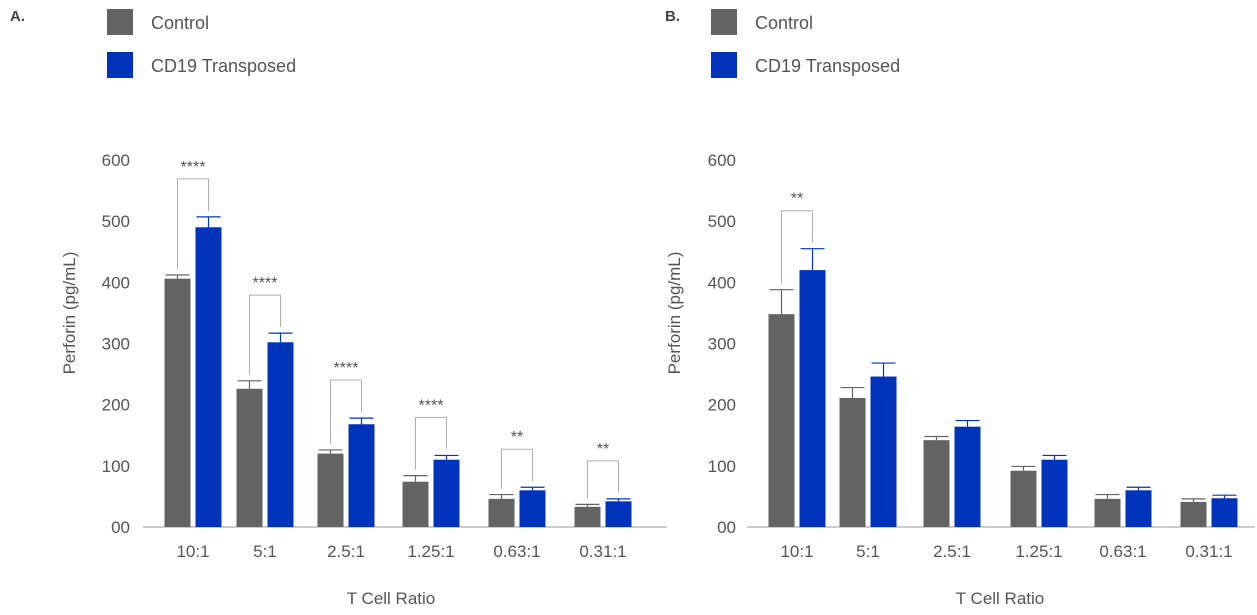 This screenshot has height=615, width=1257. Describe the element at coordinates (17, 16) in the screenshot. I see `panel-label: A.` at that location.